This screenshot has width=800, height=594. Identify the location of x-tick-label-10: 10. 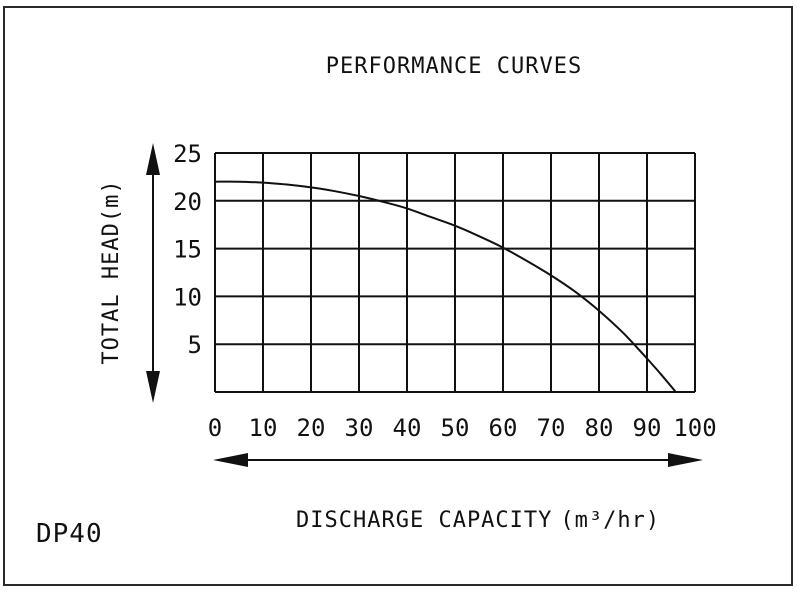
(263, 428).